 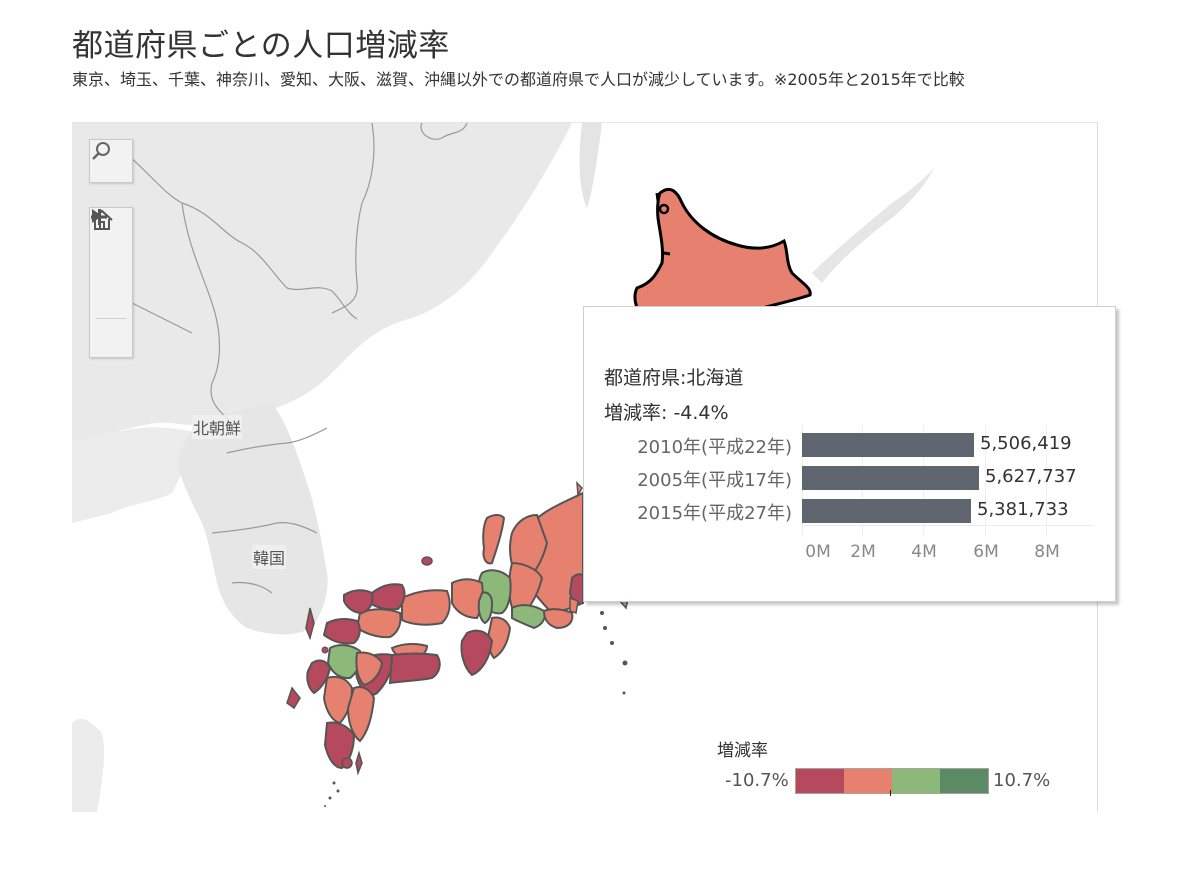 What do you see at coordinates (924, 552) in the screenshot?
I see `x-tick: 4M` at bounding box center [924, 552].